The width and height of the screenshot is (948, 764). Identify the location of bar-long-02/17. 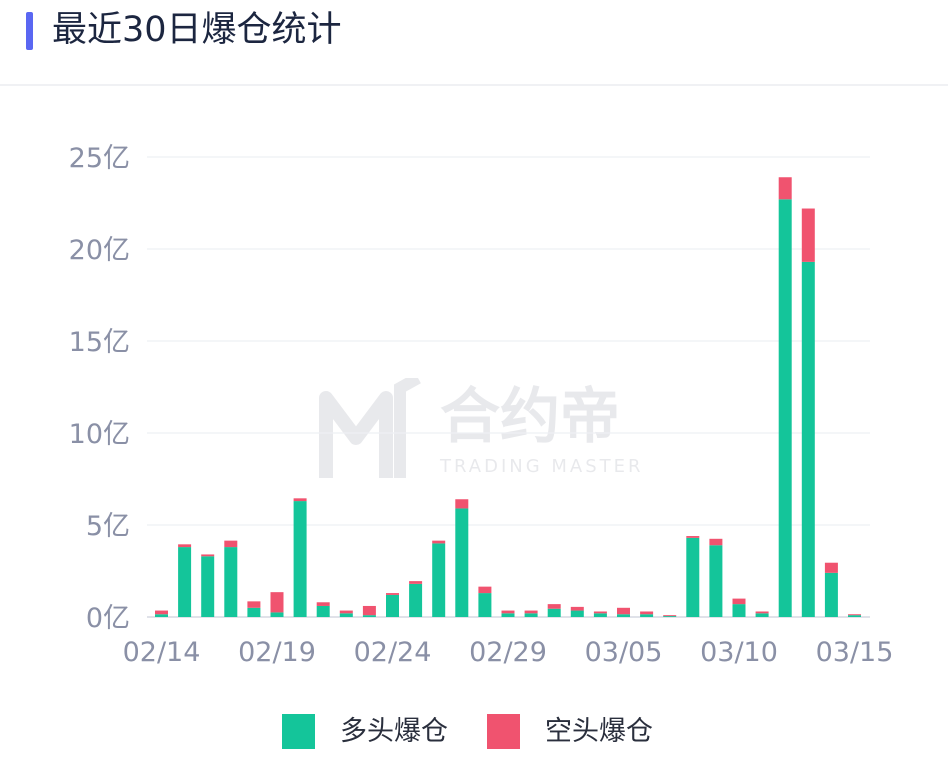
(231, 582).